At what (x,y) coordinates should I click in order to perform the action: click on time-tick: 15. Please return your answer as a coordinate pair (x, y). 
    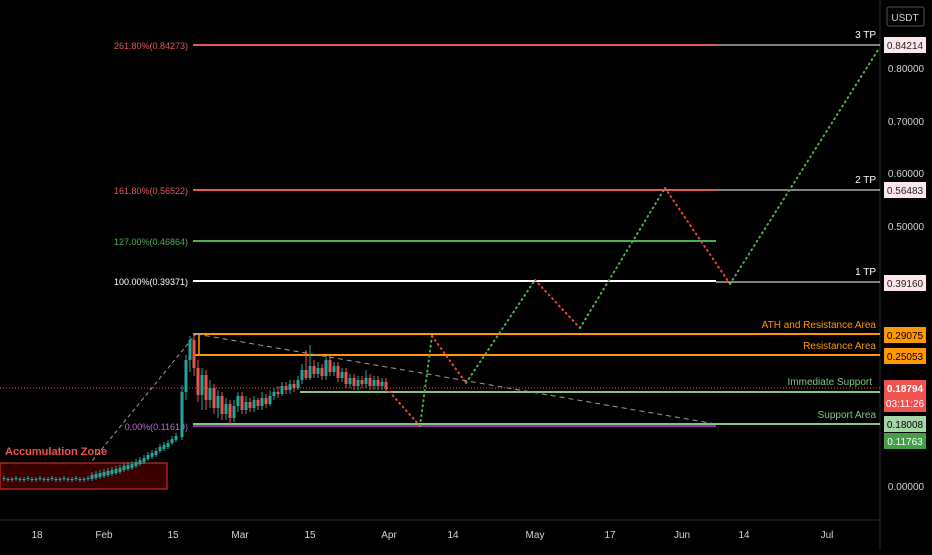
    Looking at the image, I should click on (310, 535).